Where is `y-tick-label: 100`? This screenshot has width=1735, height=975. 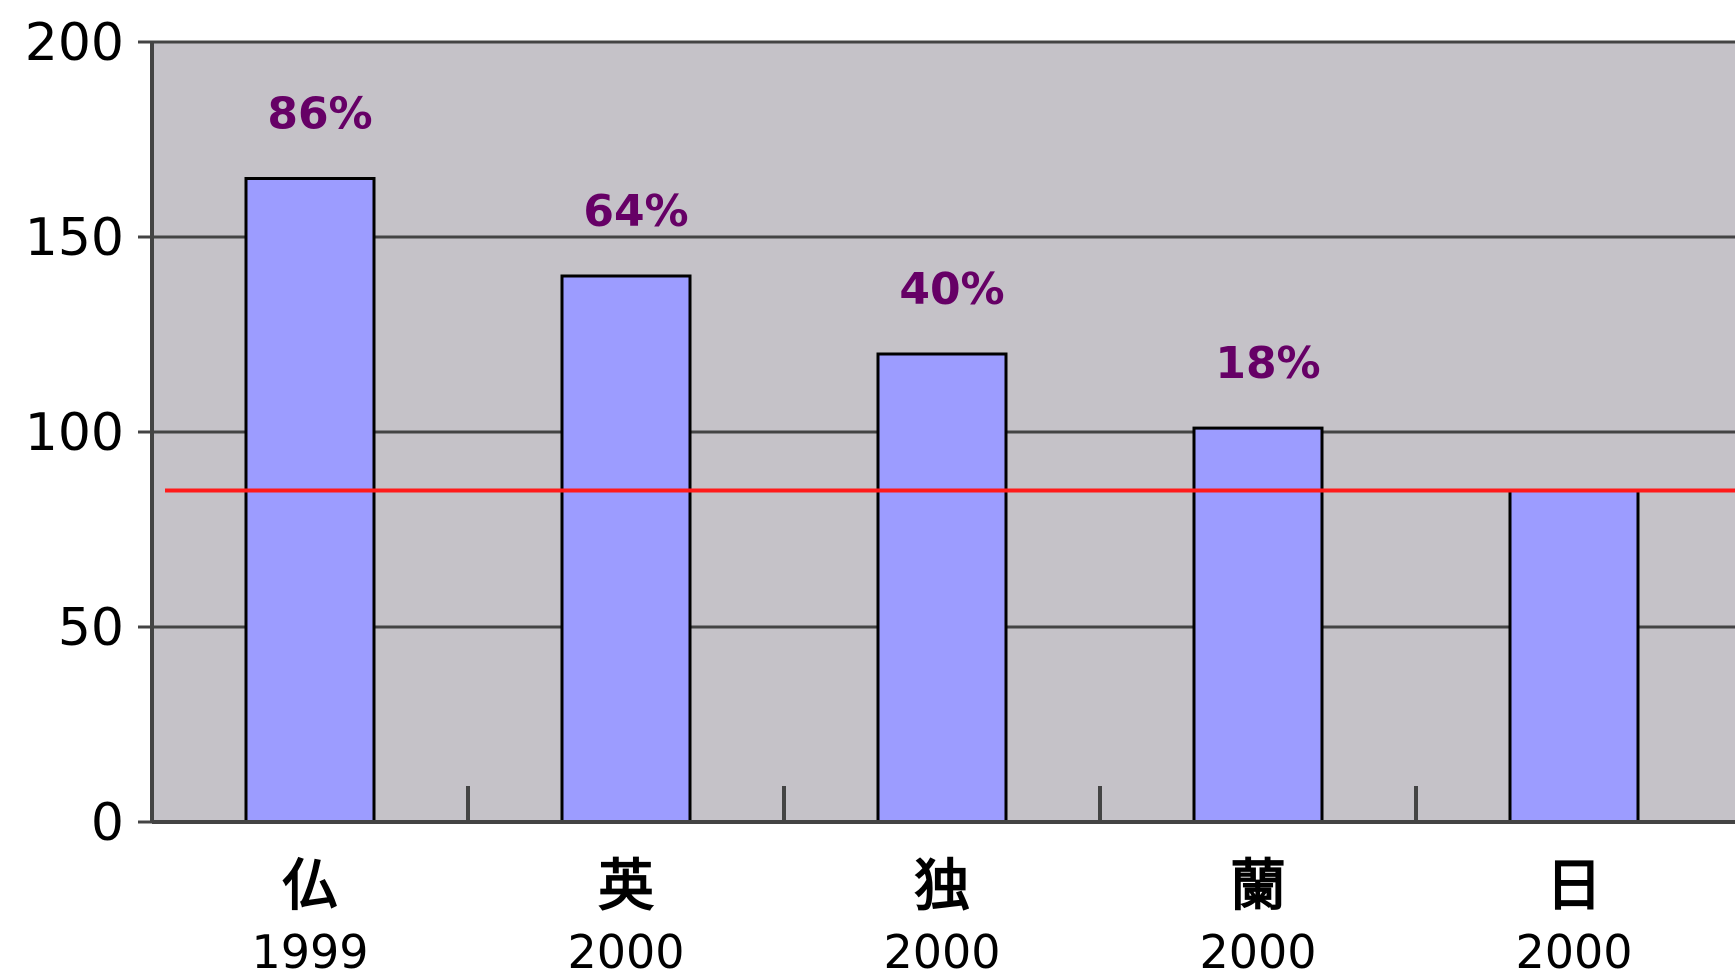 y-tick-label: 100 is located at coordinates (74, 433).